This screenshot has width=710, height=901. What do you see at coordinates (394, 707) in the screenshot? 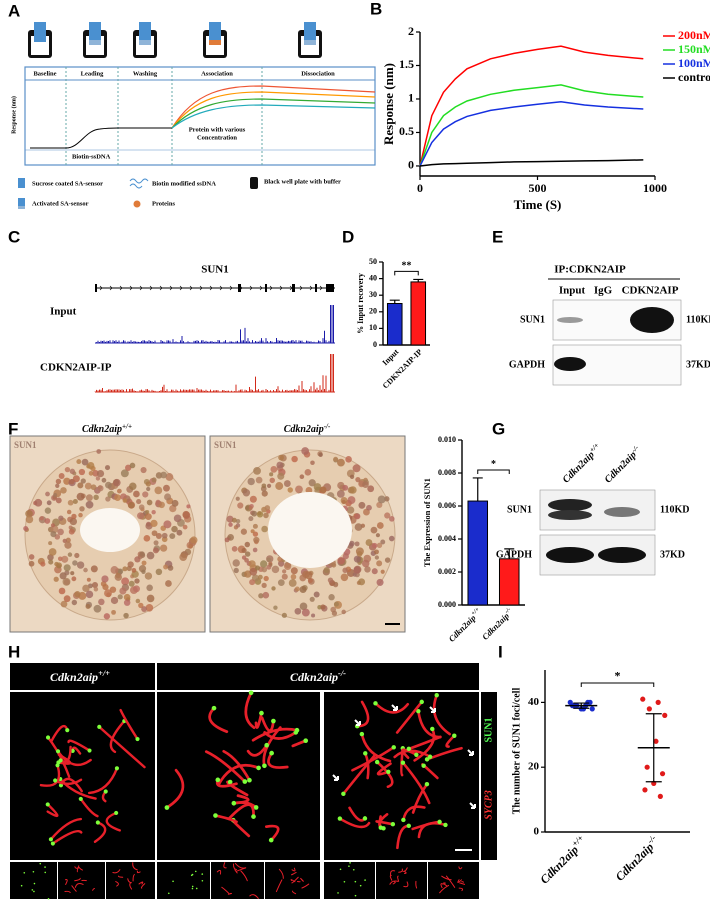
I see `arrow` at bounding box center [394, 707].